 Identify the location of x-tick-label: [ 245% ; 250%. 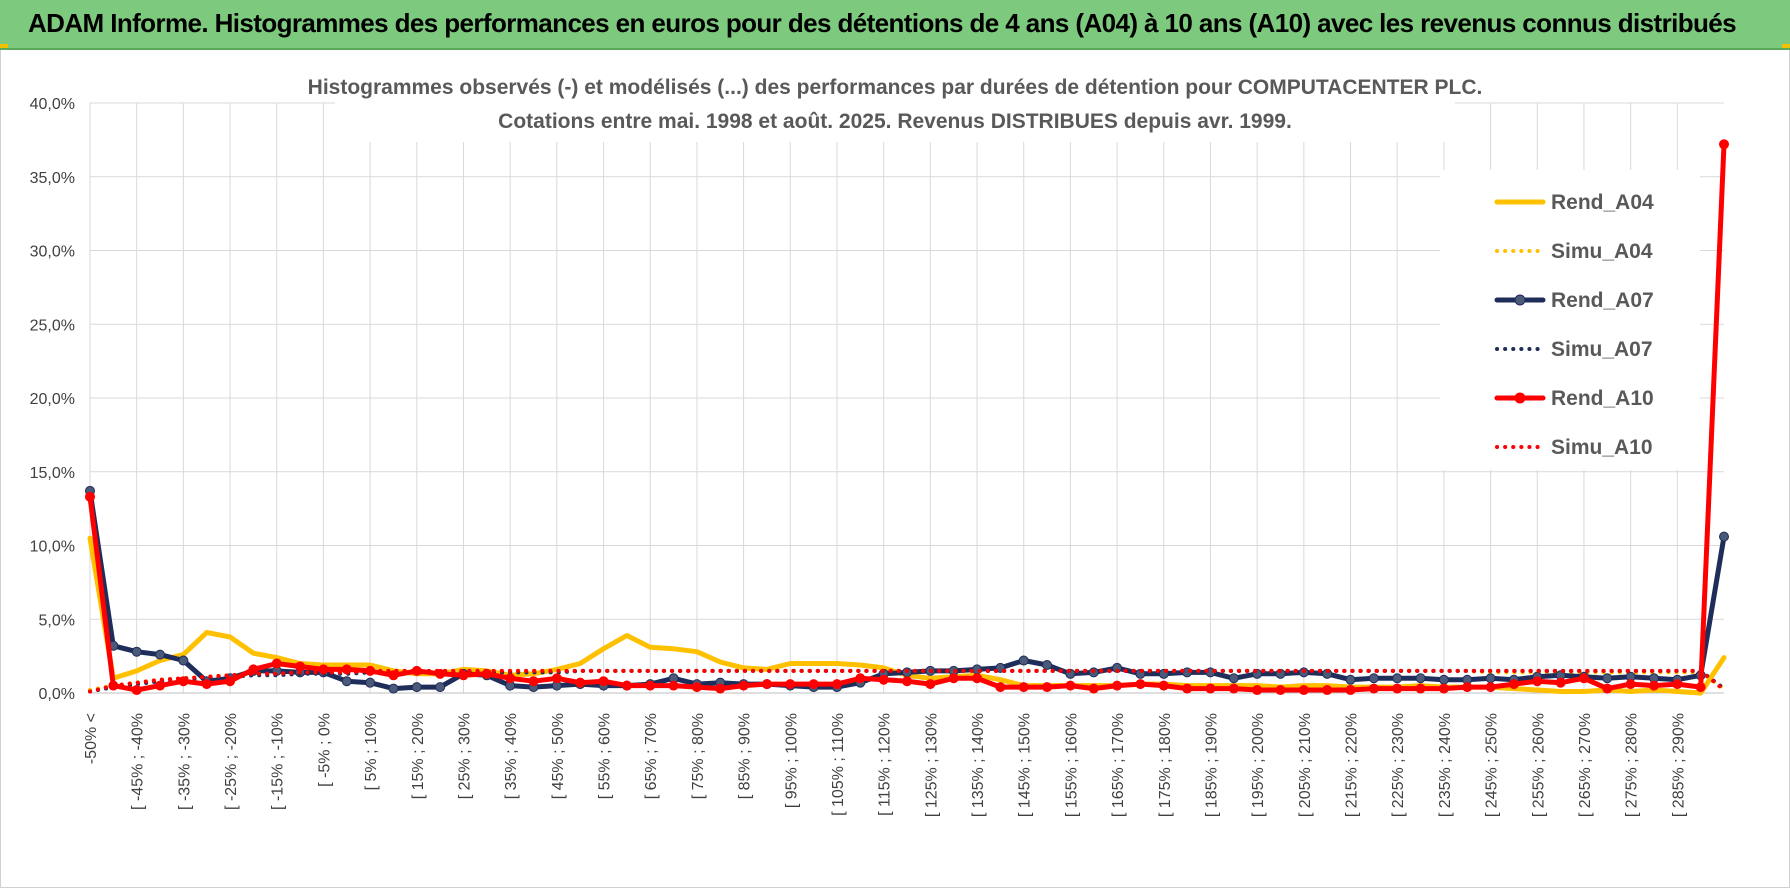
(1492, 765).